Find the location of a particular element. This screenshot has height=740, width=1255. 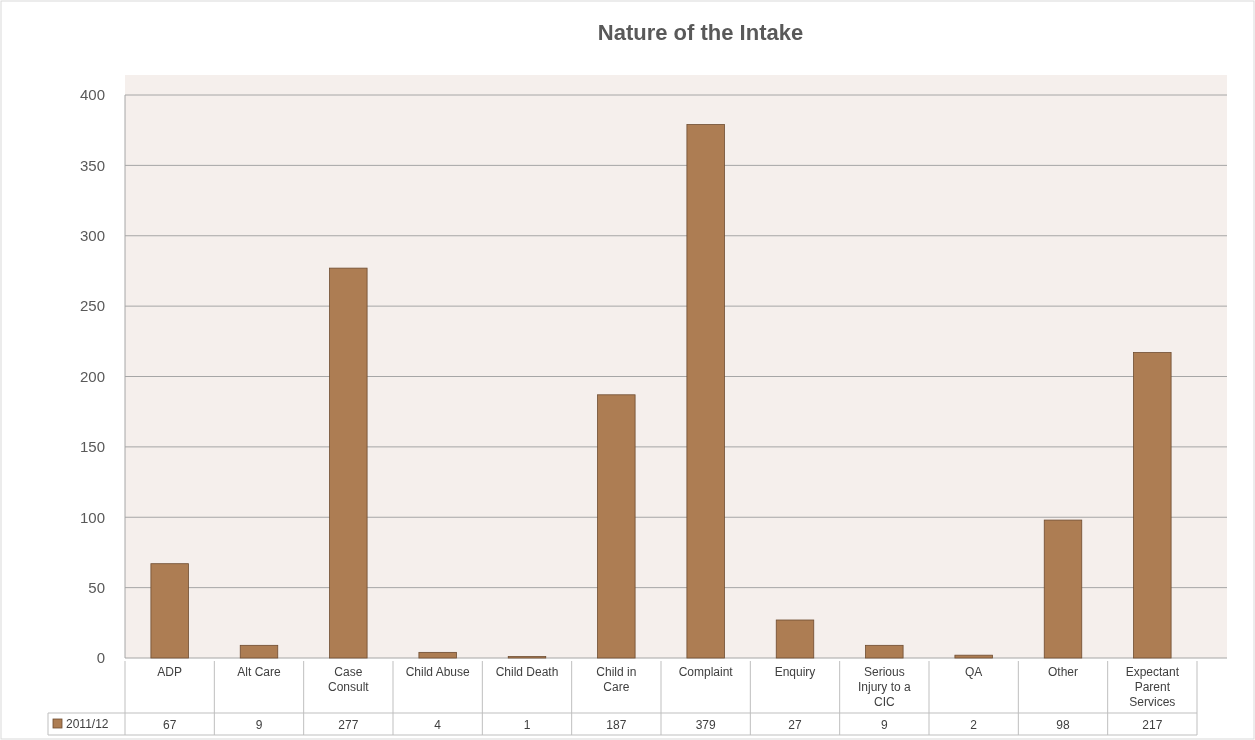

data-label: 1 is located at coordinates (527, 725).